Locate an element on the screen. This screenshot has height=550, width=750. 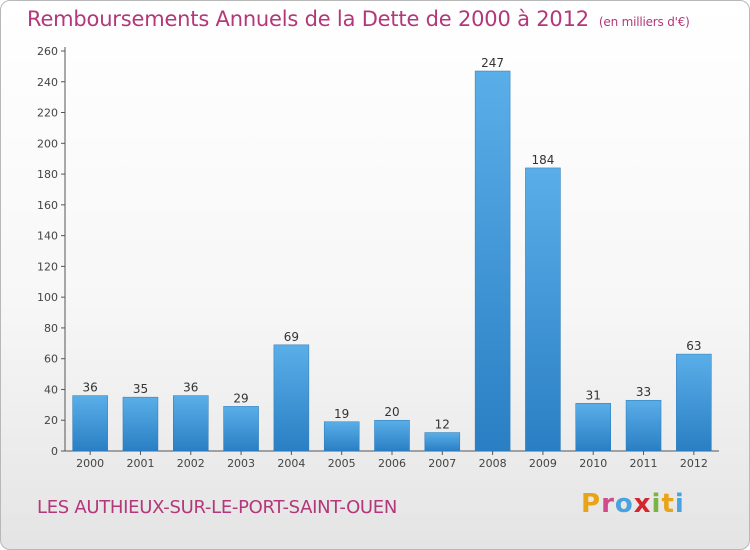
bar-value-label: 247 is located at coordinates (492, 63).